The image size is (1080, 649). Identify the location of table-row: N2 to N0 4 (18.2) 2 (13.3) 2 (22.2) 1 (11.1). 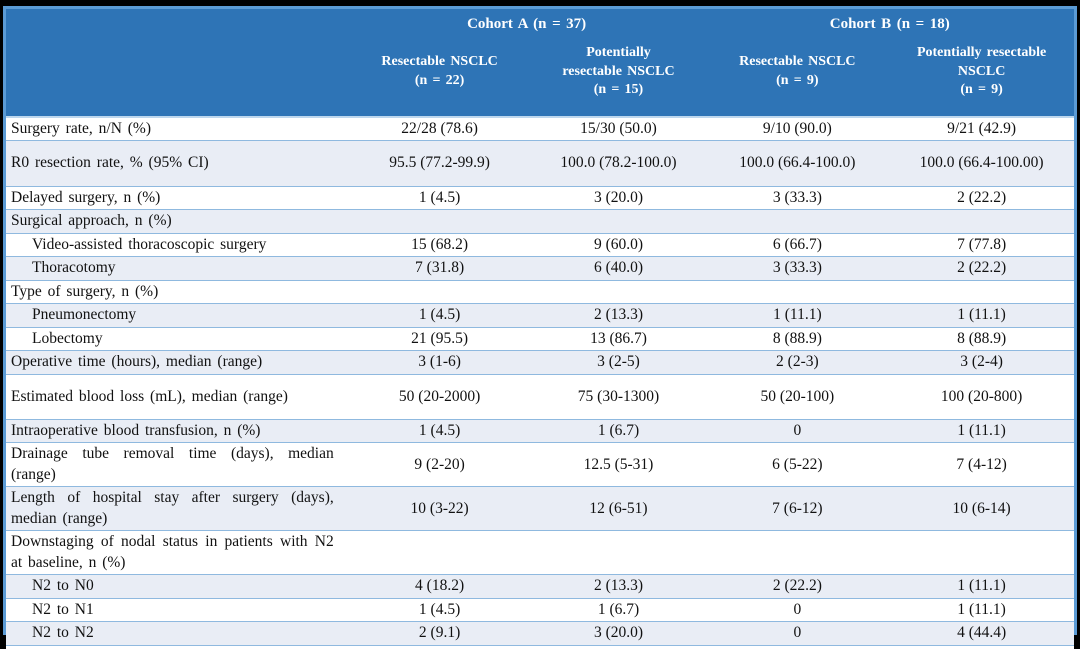
(540, 586).